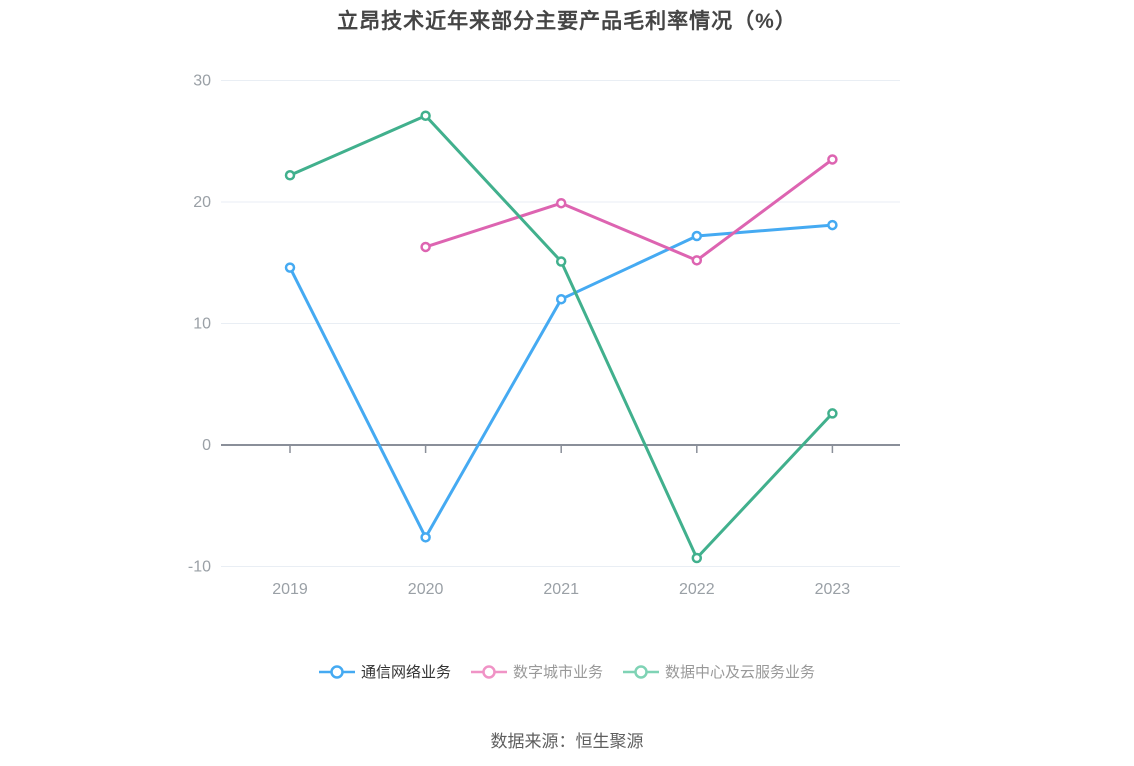  What do you see at coordinates (202, 324) in the screenshot?
I see `y-axis-label: 10` at bounding box center [202, 324].